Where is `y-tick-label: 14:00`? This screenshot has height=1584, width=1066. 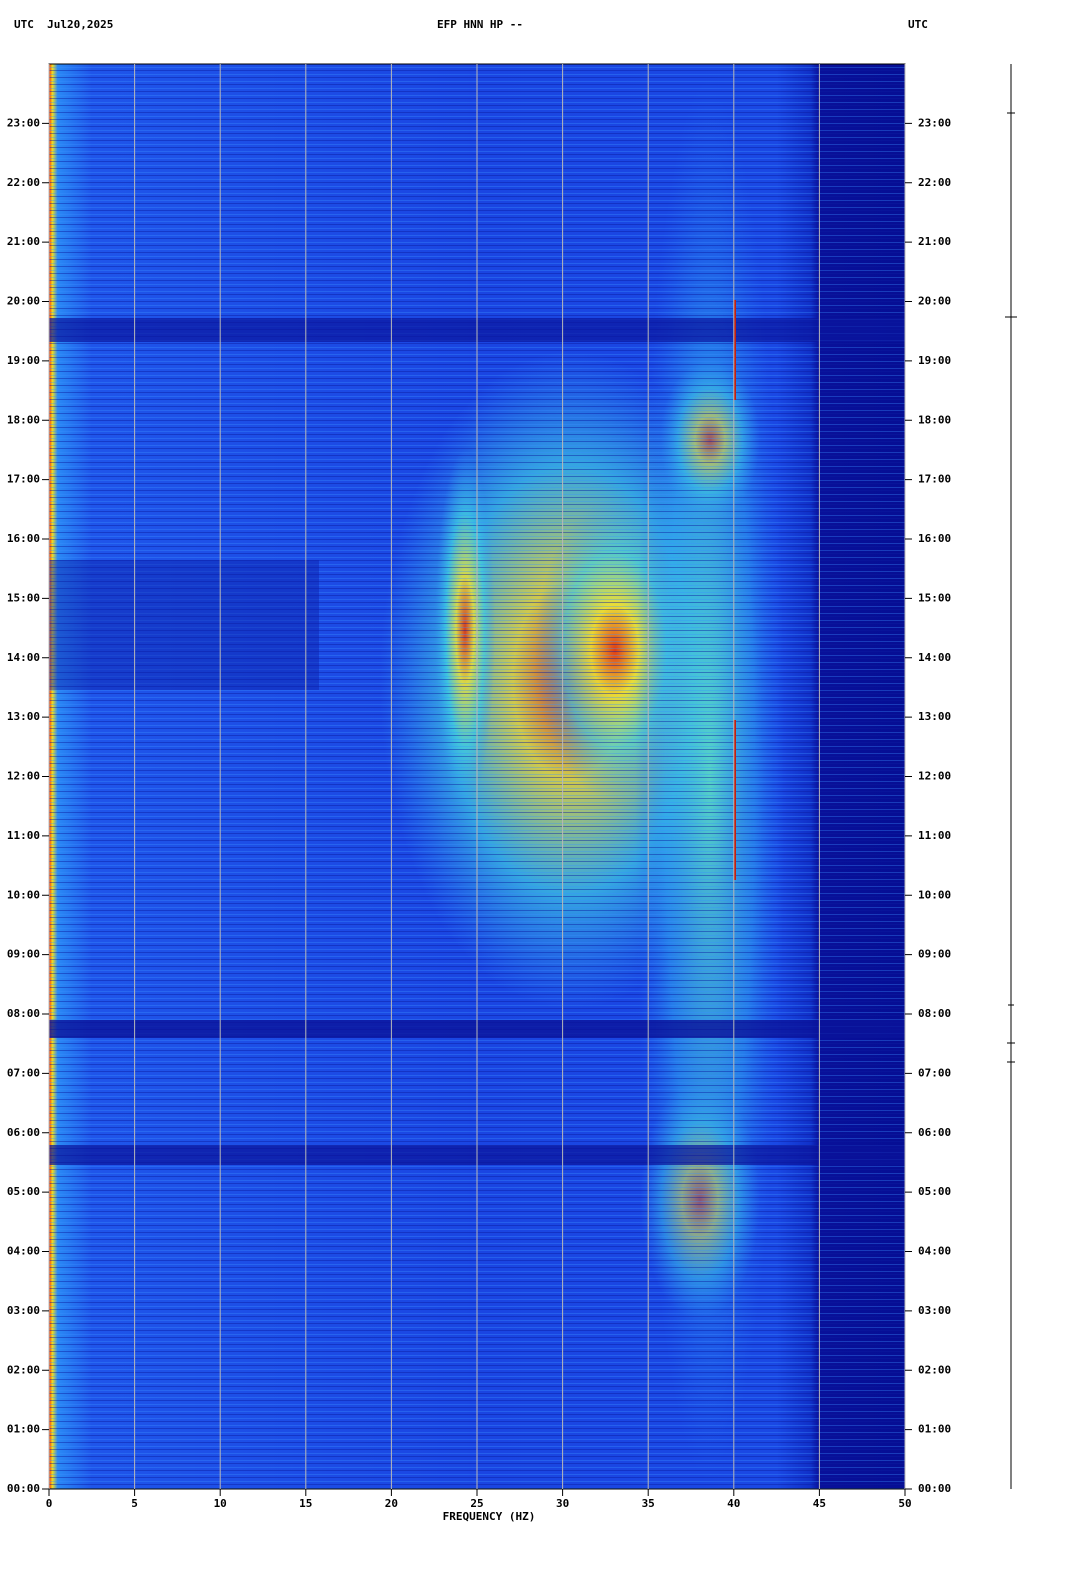
y-tick-label: 14:00 is located at coordinates (23, 657).